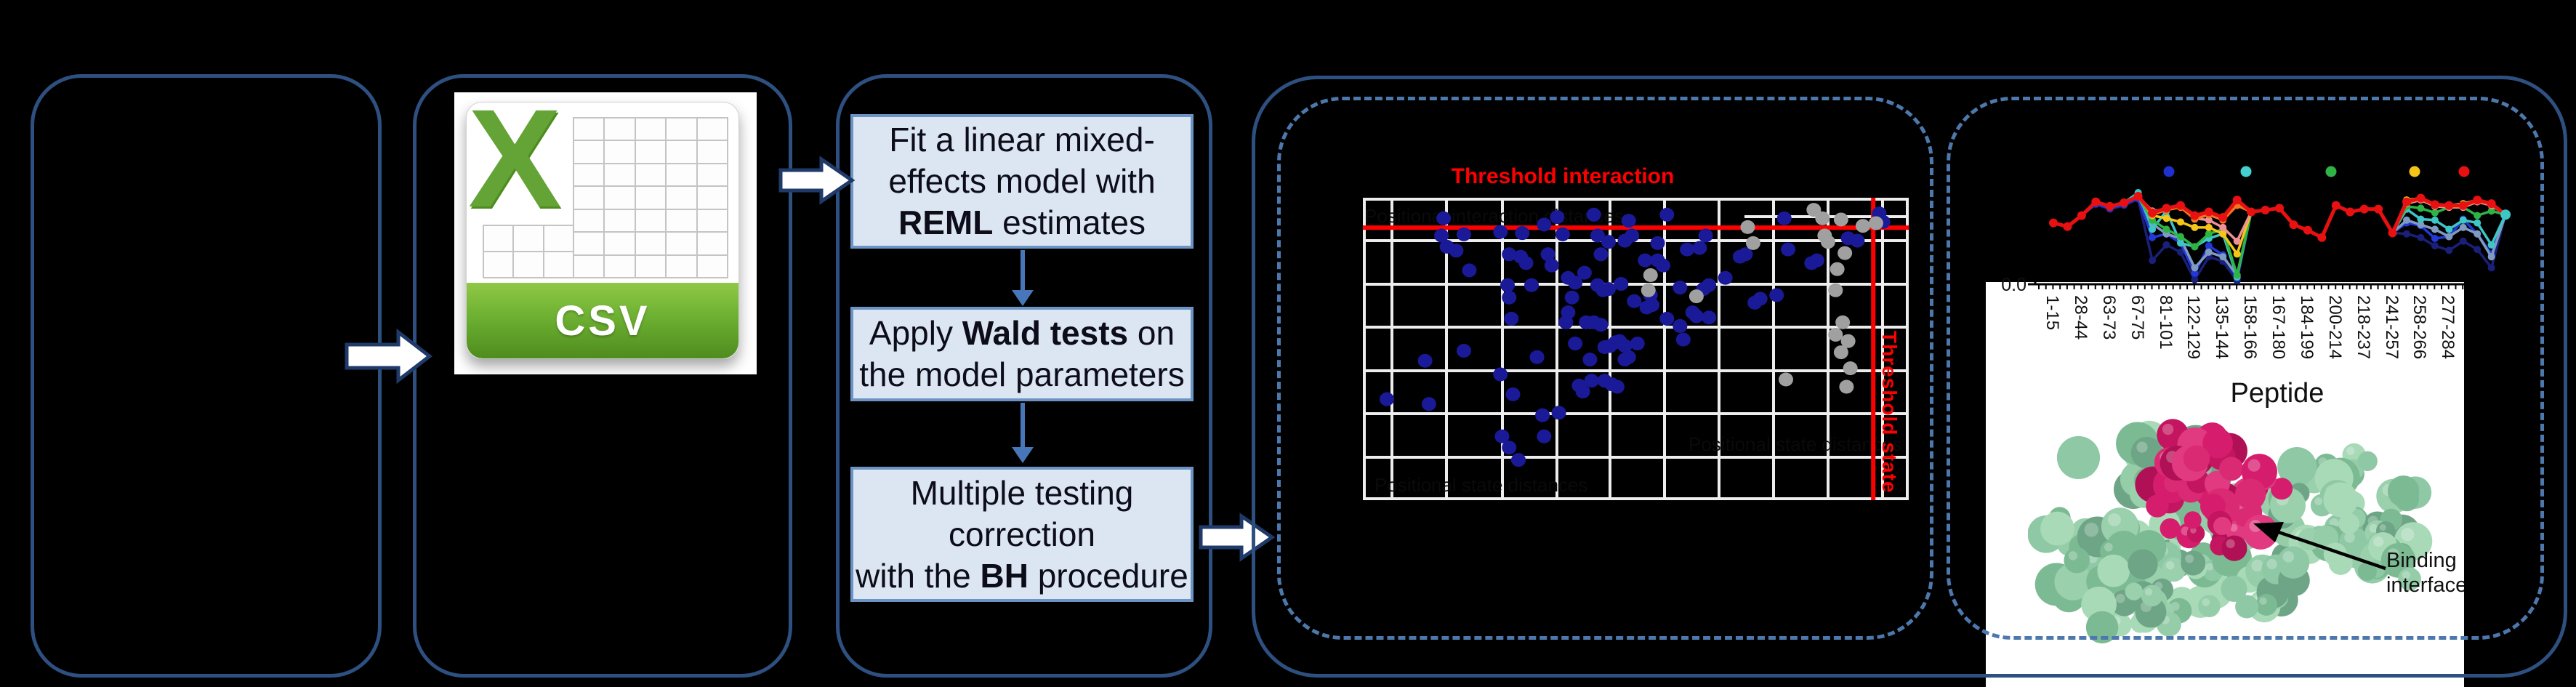 The width and height of the screenshot is (2576, 687). I want to click on peptide-tick-label: 184-199, so click(2306, 327).